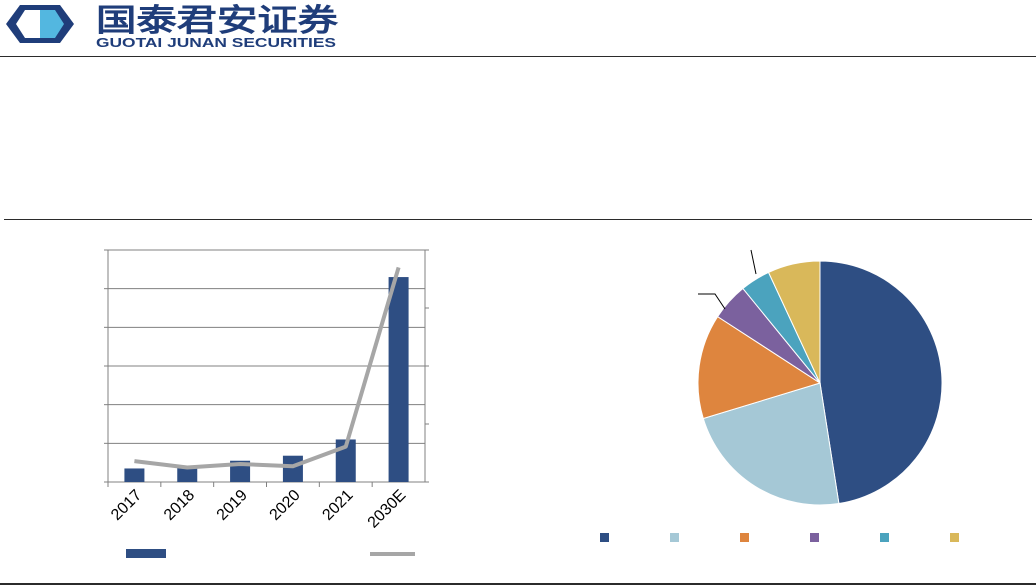 Image resolution: width=1036 pixels, height=586 pixels. I want to click on x-tick-label: 2030E, so click(387, 509).